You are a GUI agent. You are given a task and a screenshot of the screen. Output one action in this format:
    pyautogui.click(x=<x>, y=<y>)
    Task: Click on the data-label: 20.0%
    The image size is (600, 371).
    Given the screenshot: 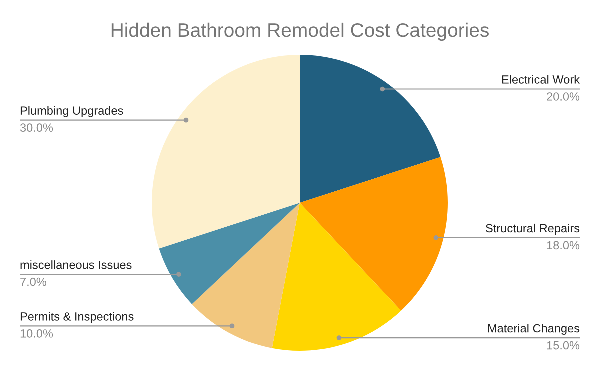 What is the action you would take?
    pyautogui.click(x=563, y=96)
    